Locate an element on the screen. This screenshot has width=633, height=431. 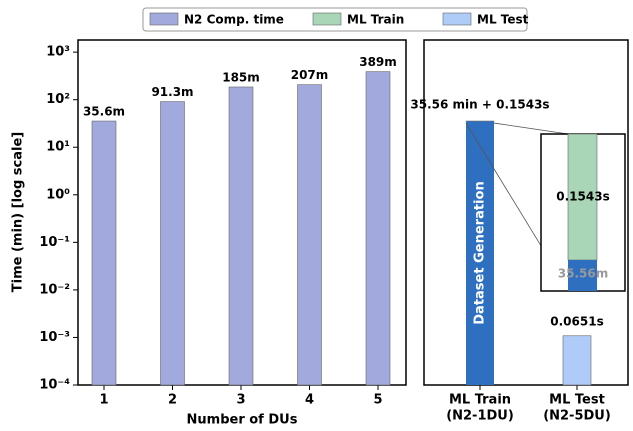
x-tick-label: ML Test is located at coordinates (577, 400).